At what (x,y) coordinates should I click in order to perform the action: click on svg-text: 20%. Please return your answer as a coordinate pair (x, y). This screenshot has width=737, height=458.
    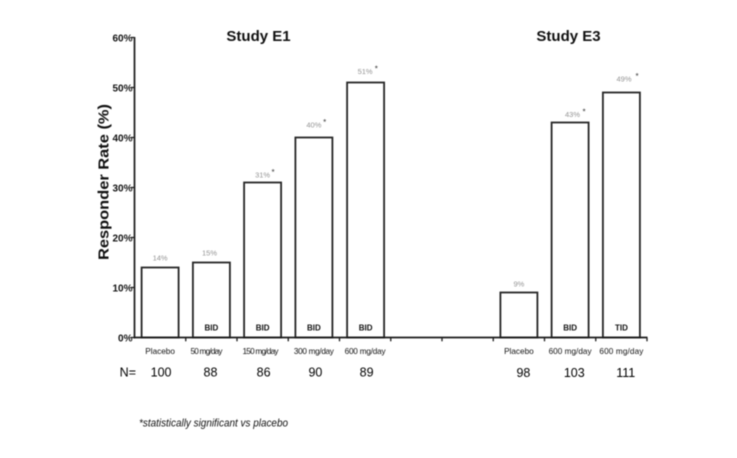
    Looking at the image, I should click on (122, 239).